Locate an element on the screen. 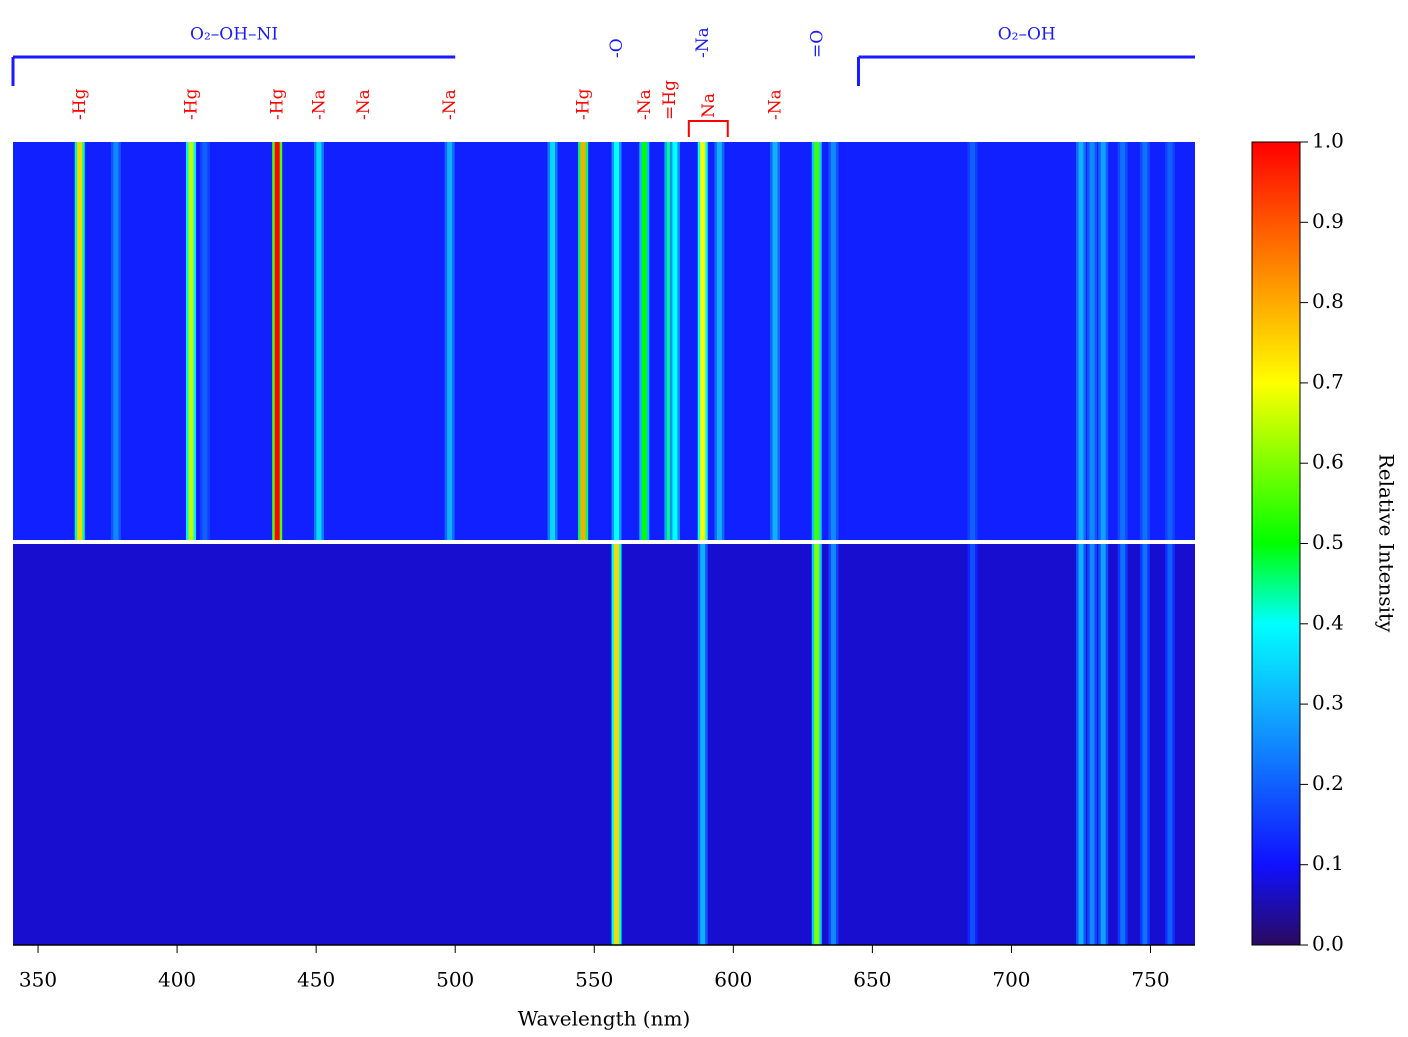 The width and height of the screenshot is (1408, 1037). colorbar-tick-label: 0.5 is located at coordinates (1328, 542).